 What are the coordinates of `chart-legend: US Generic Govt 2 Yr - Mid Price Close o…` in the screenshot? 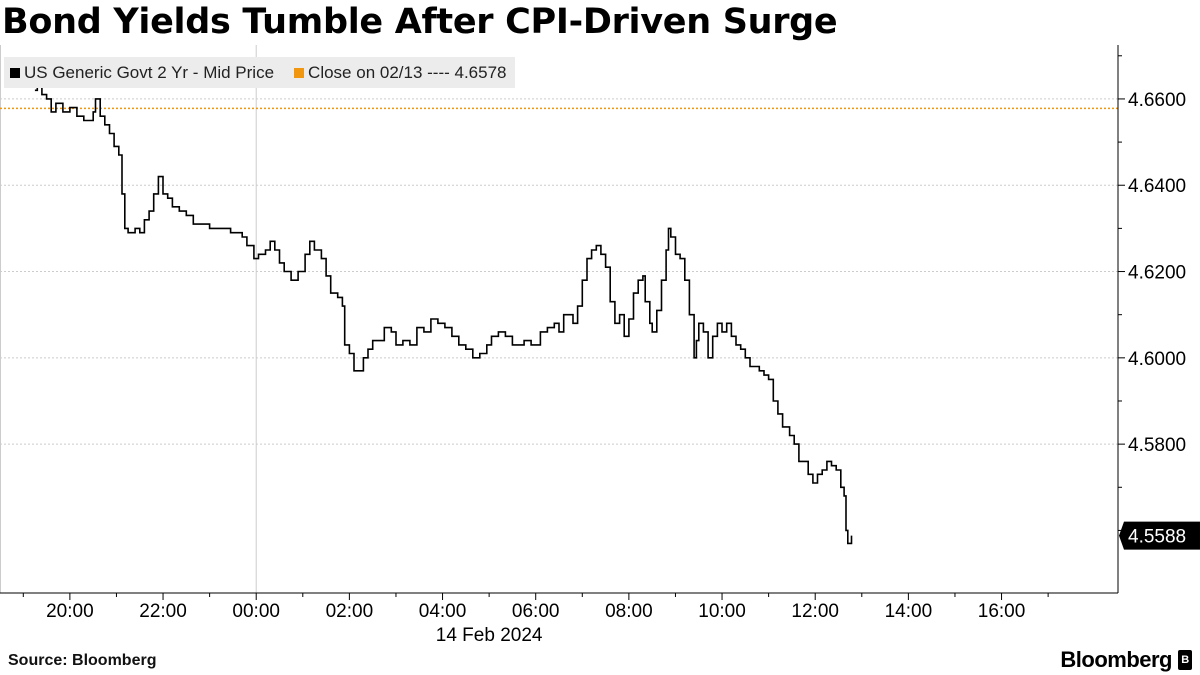 It's located at (259, 72).